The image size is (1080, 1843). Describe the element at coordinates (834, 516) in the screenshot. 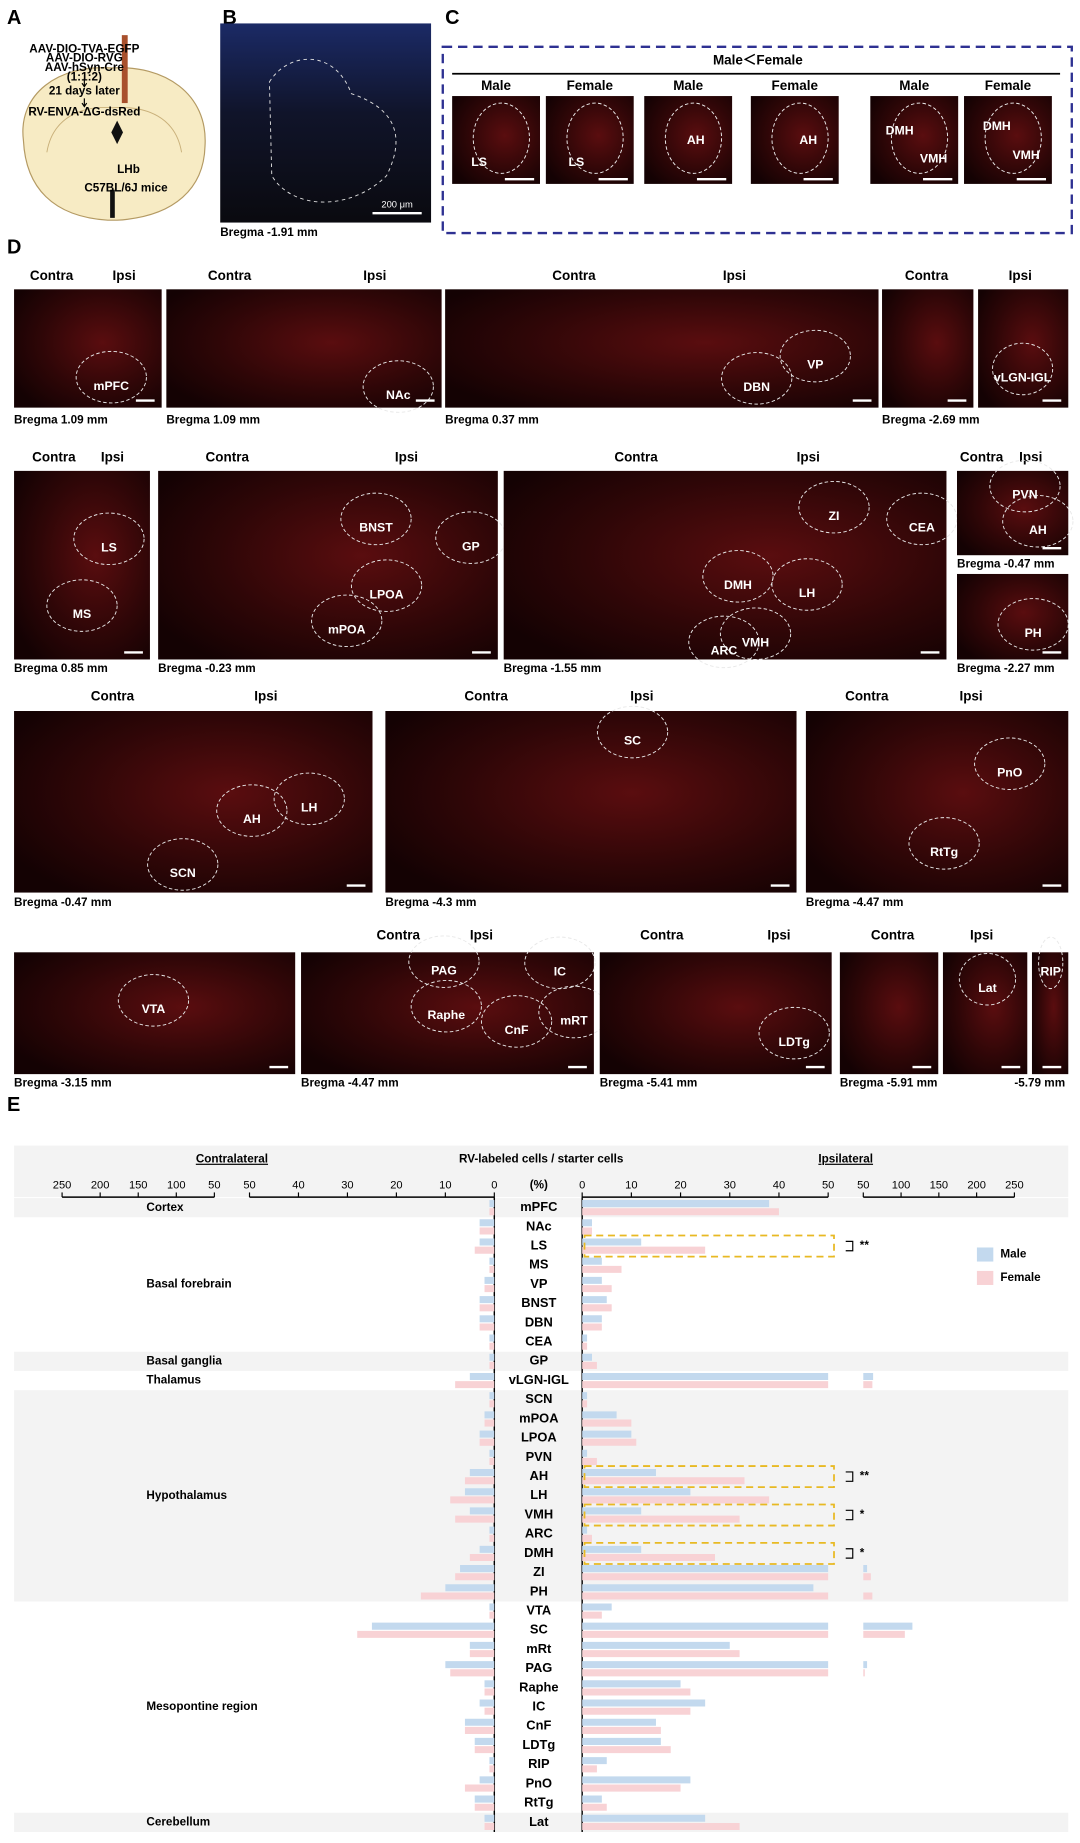

I see `region-label: ZI` at that location.